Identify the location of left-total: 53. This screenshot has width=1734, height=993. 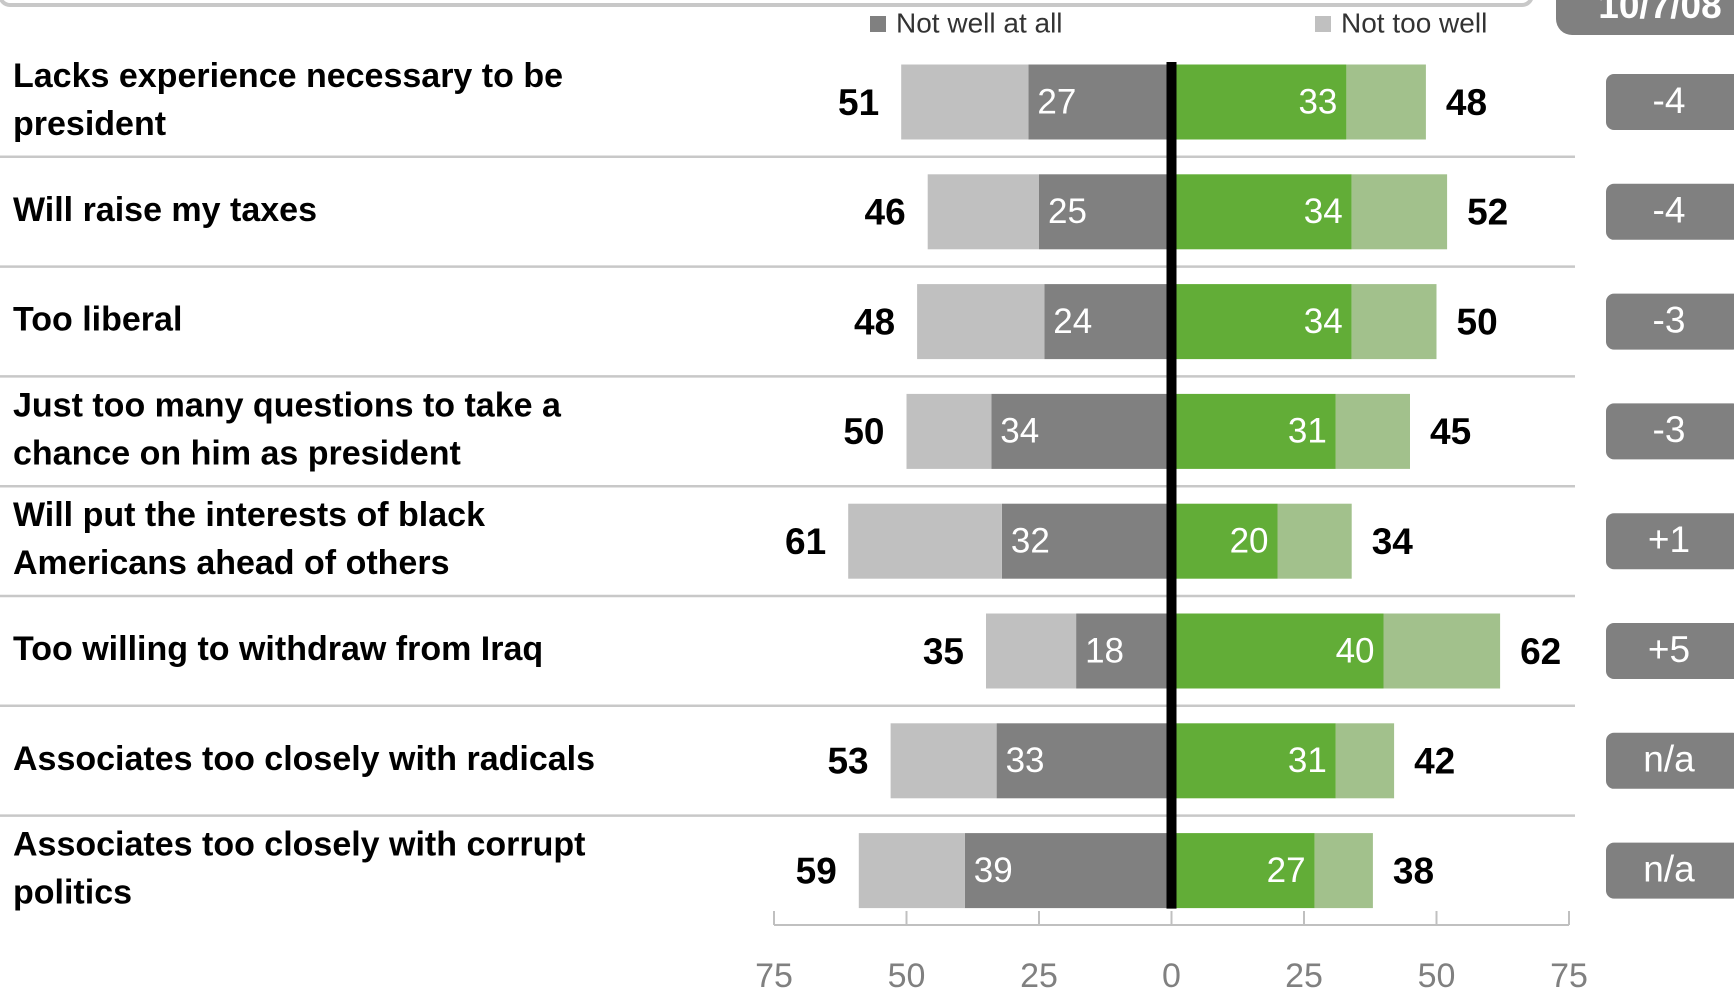
(847, 761).